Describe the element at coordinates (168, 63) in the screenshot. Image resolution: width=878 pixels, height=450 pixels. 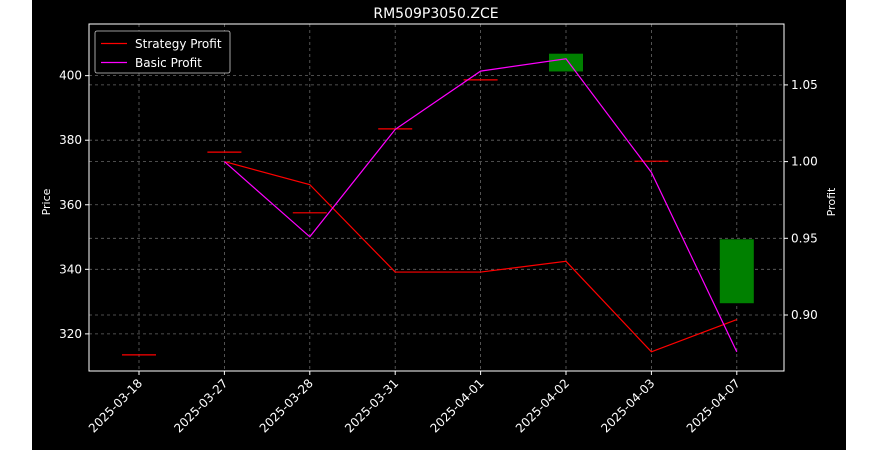
I see `legend-label-basic: Basic Profit` at that location.